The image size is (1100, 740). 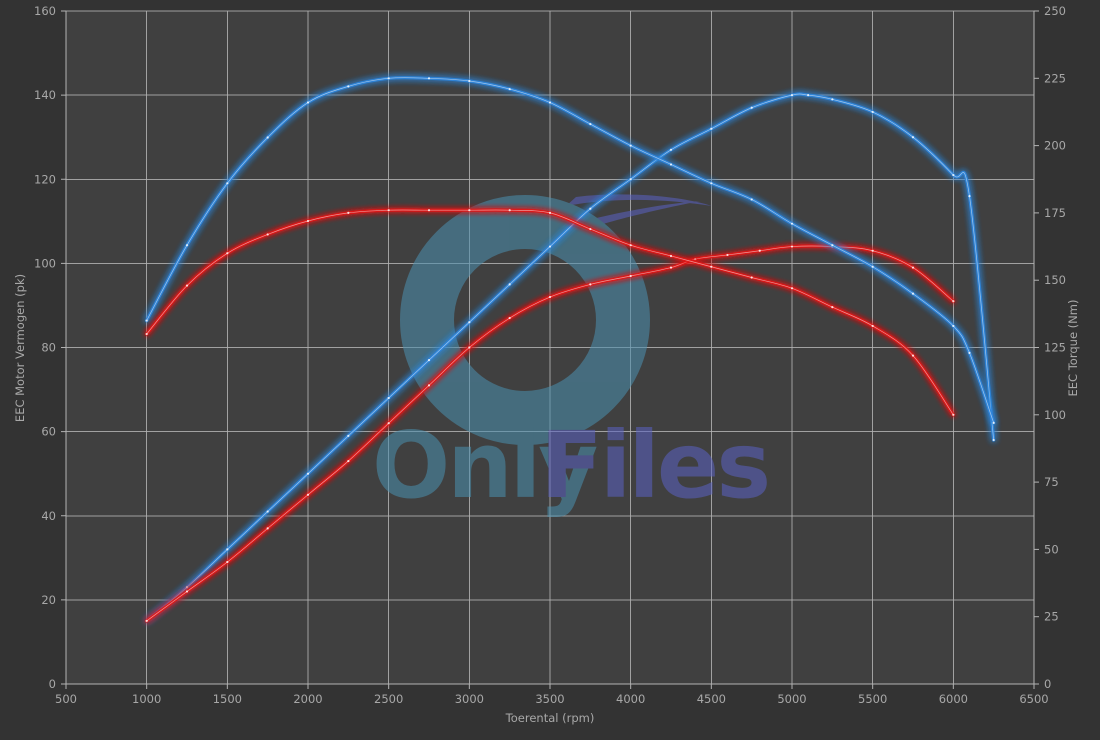 I want to click on y2-axis-title: EEC Torque (Nm), so click(x=1073, y=348).